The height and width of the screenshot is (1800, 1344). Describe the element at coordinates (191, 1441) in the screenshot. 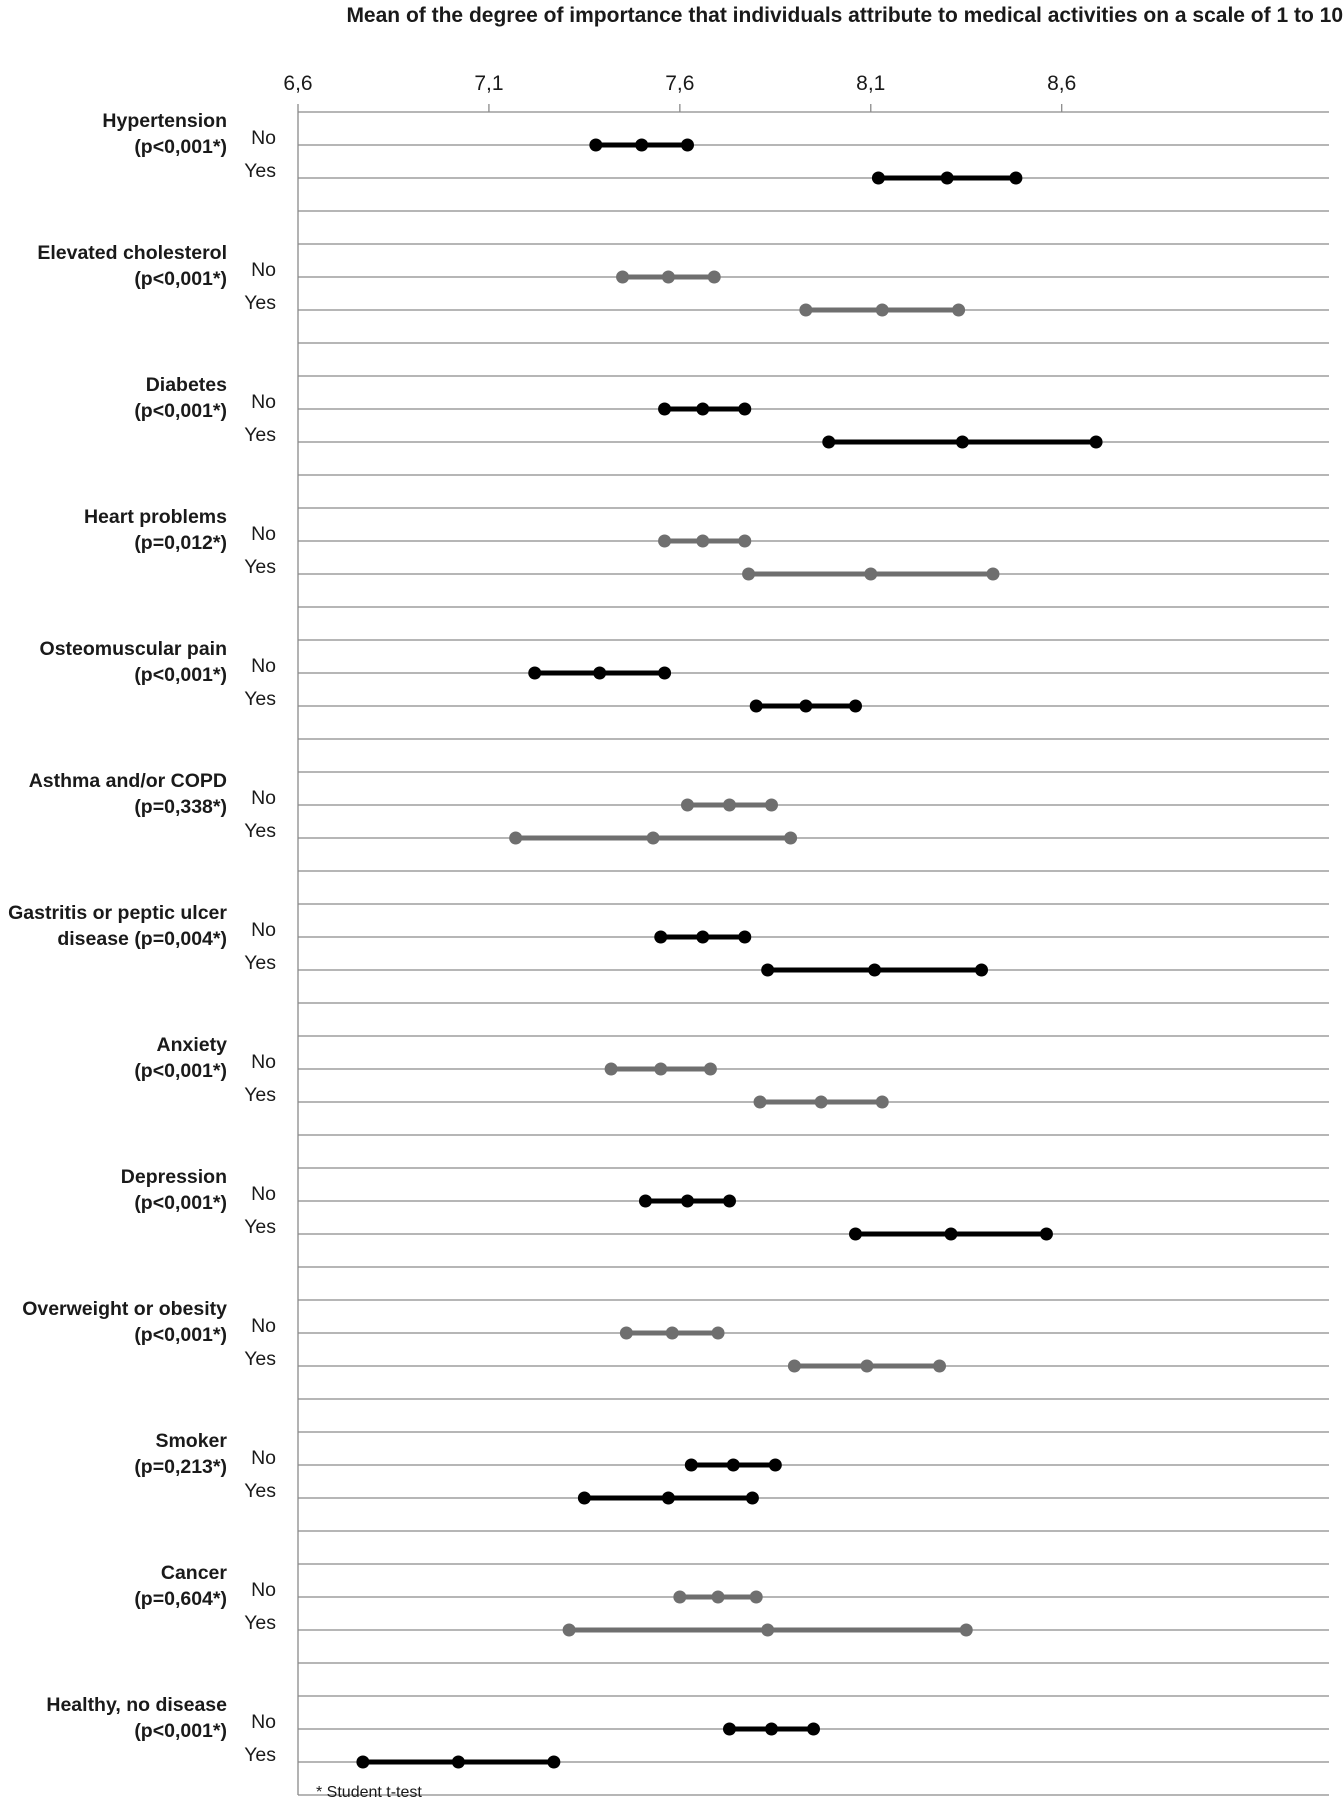

I see `category-label: Smoker` at that location.